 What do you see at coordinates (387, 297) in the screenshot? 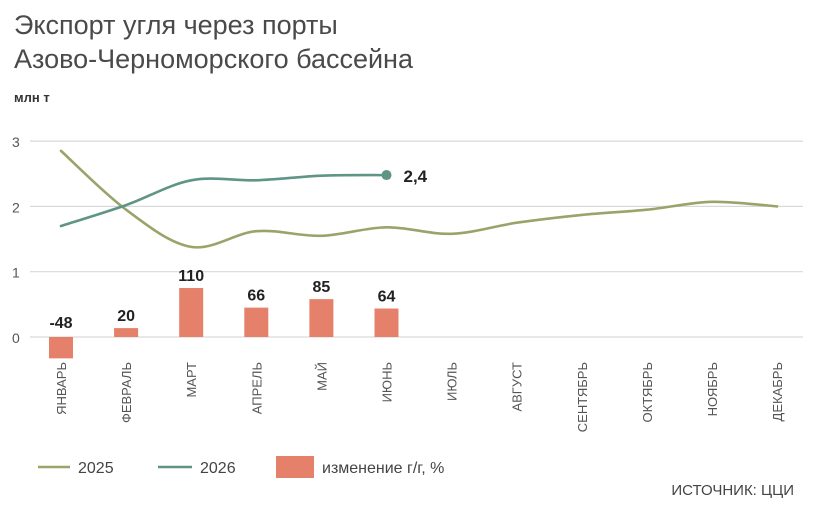
I see `bar-data-label: 64` at bounding box center [387, 297].